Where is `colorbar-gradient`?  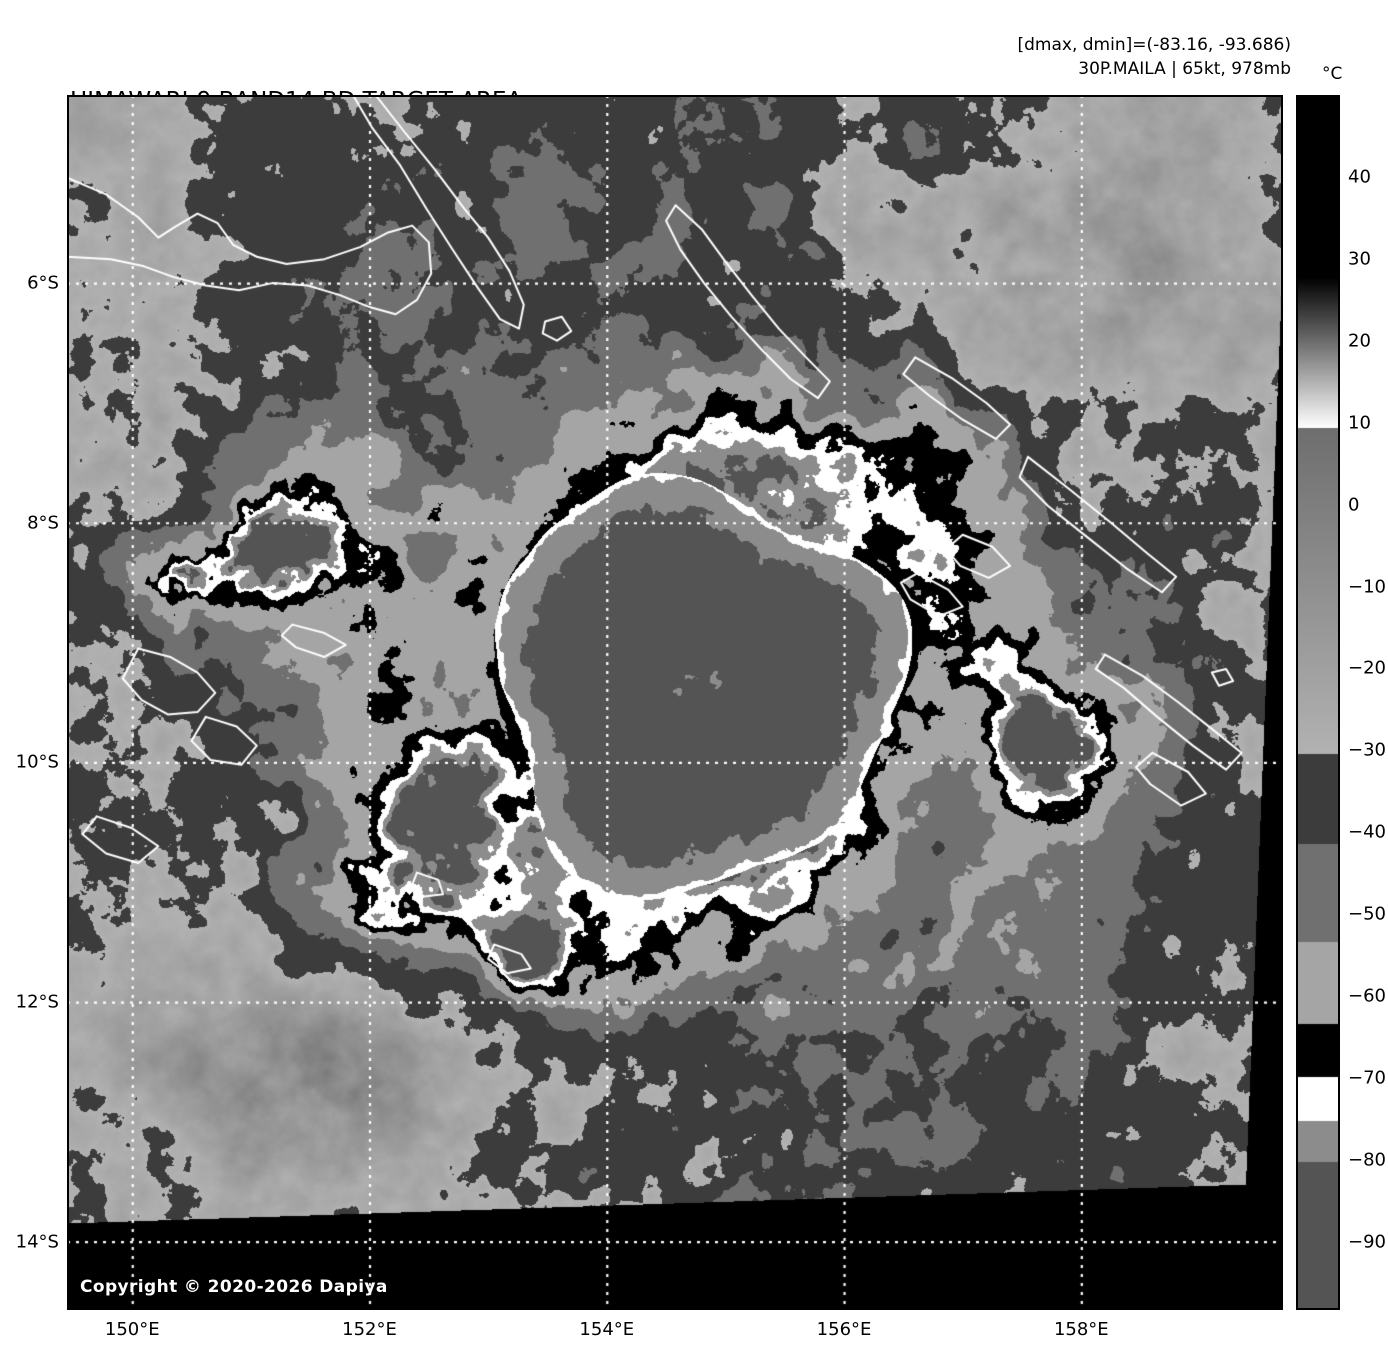 colorbar-gradient is located at coordinates (1318, 702).